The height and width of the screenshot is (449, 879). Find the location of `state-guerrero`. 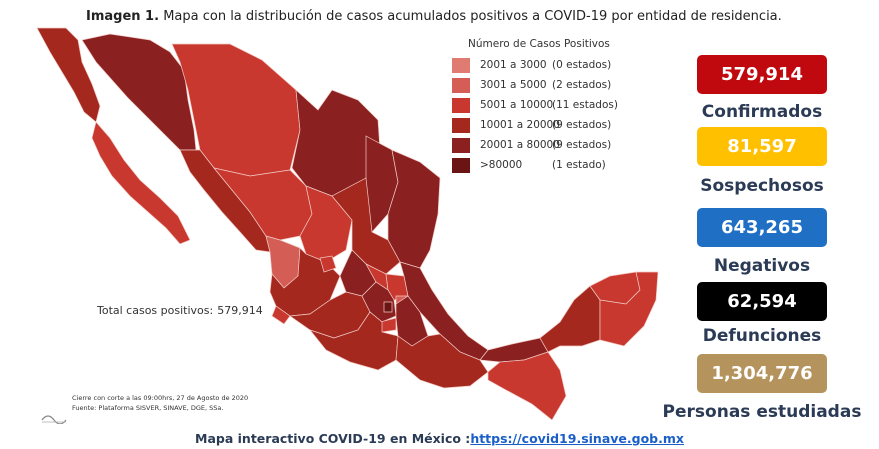

state-guerrero is located at coordinates (353, 341).